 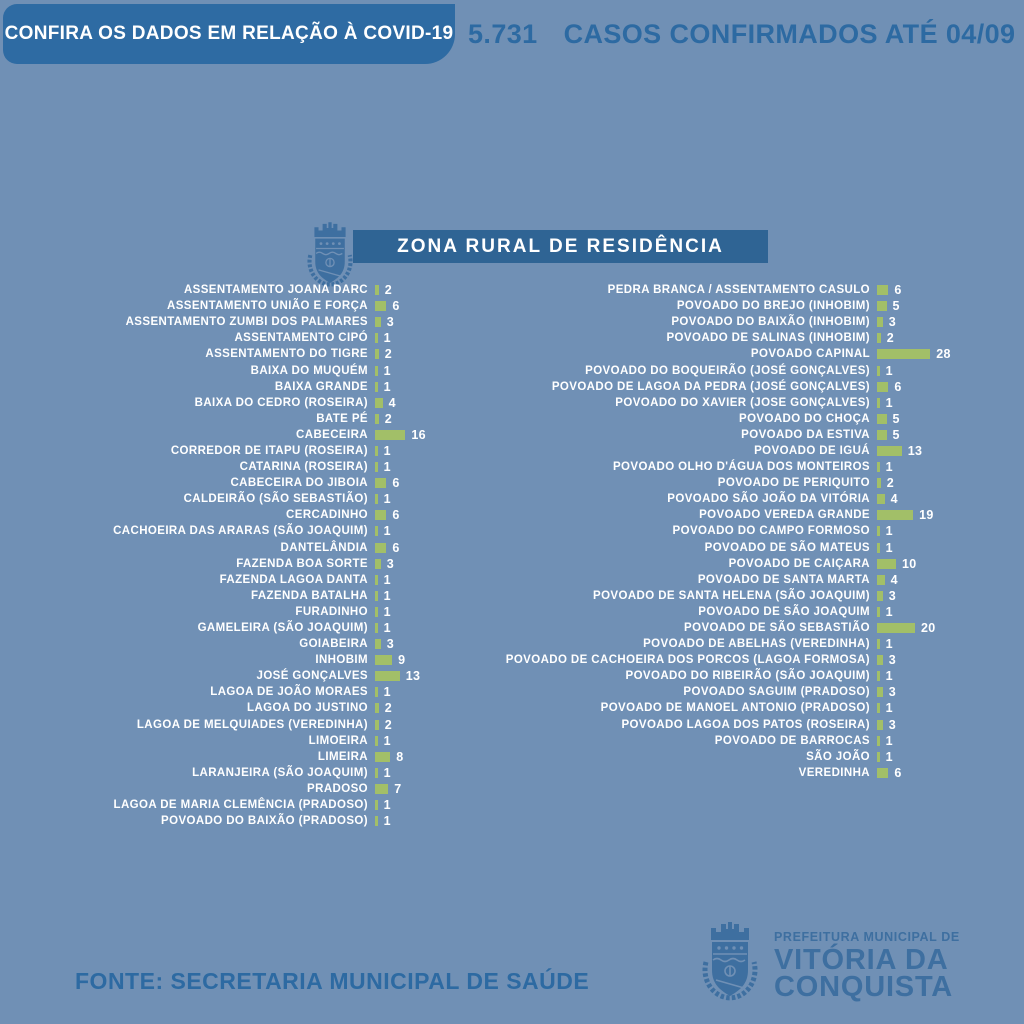 I want to click on chart-row: POVOADO DO BAIXÃO (INHOBIM) 3, so click(x=688, y=322).